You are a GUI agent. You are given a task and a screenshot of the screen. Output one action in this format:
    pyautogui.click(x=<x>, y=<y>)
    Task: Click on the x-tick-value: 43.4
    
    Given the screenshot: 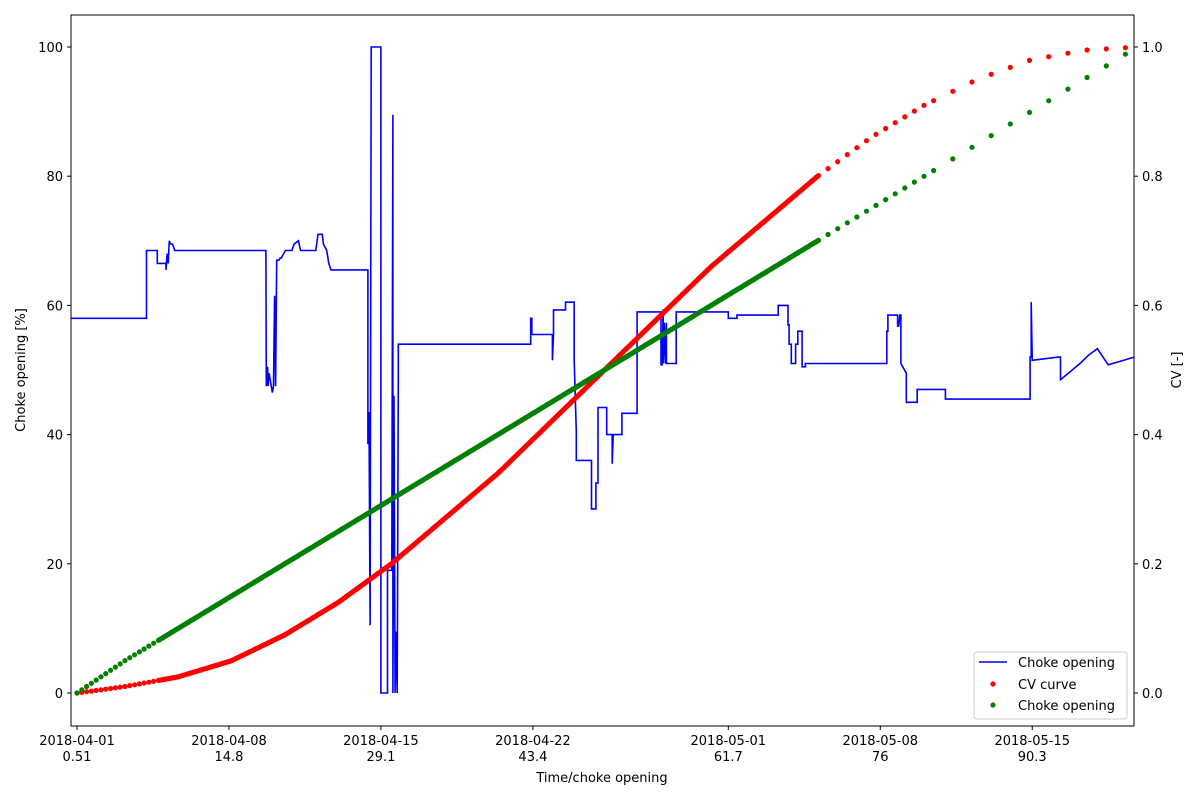 What is the action you would take?
    pyautogui.click(x=532, y=757)
    